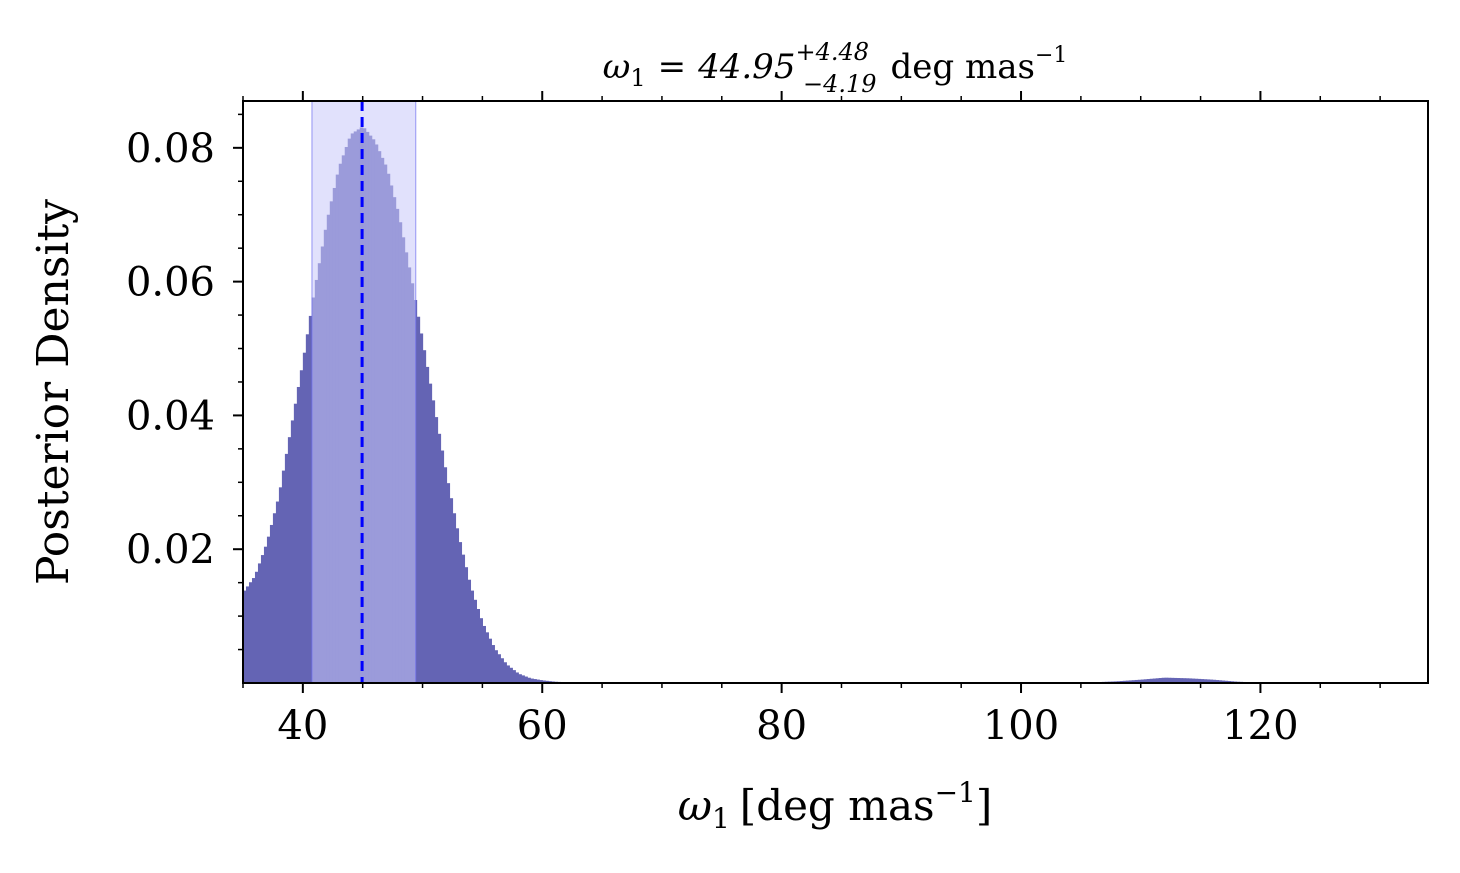 The height and width of the screenshot is (873, 1460). Describe the element at coordinates (835, 68) in the screenshot. I see `chart-title: ω1 =44.95+4.48 −4.19 deg mas−1` at that location.